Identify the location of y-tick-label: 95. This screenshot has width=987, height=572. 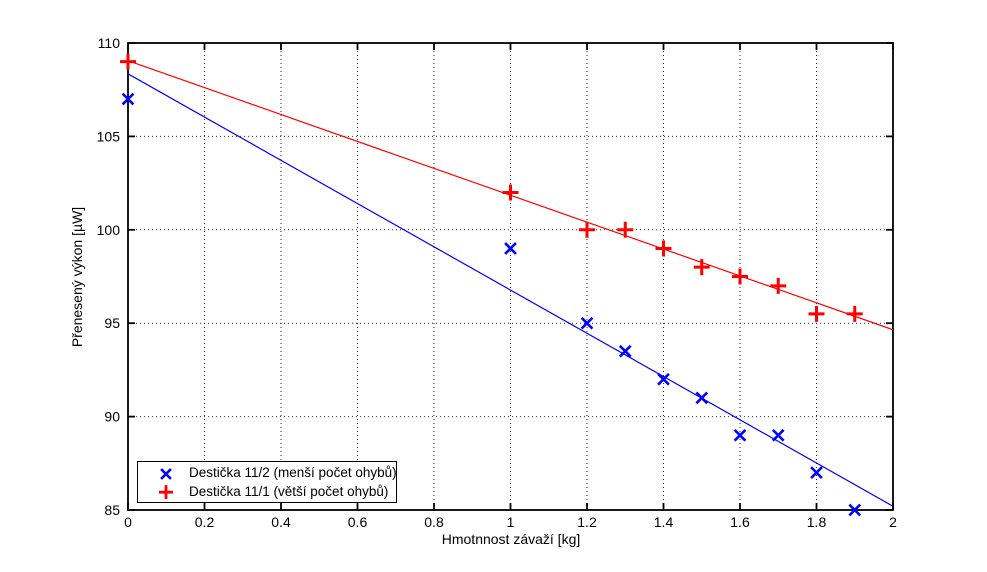
(112, 323).